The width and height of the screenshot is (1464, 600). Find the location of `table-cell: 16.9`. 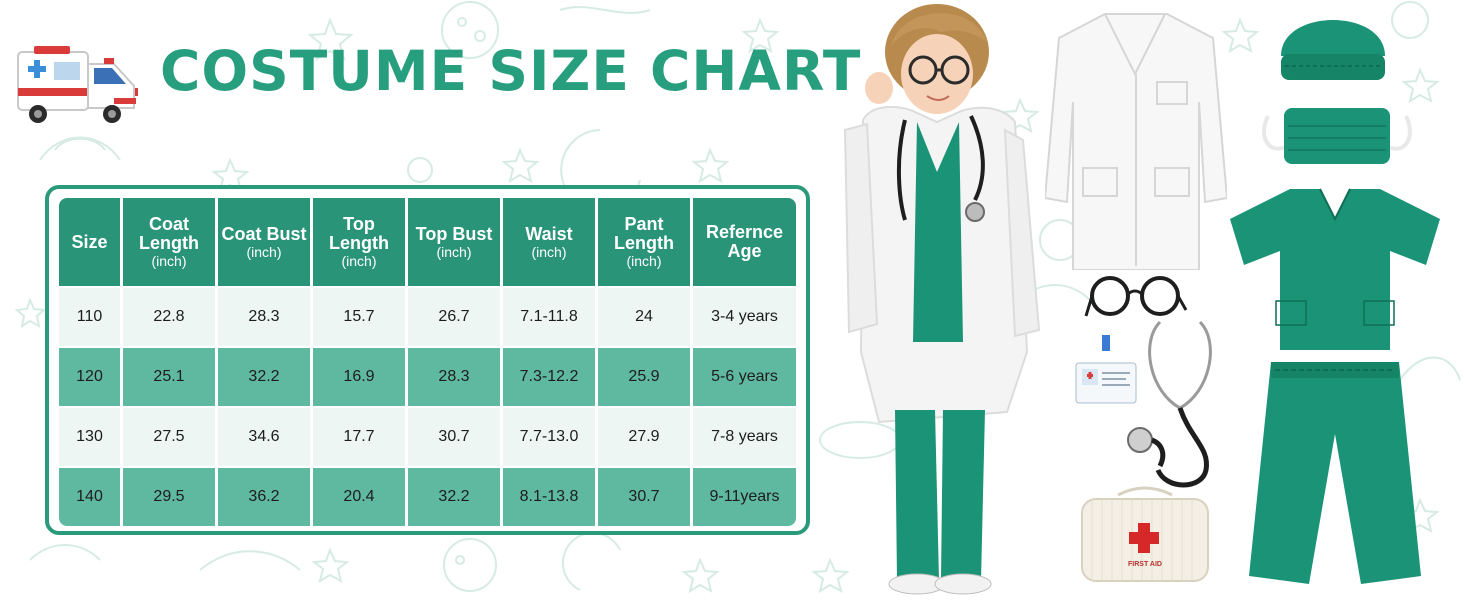

table-cell: 16.9 is located at coordinates (359, 377).